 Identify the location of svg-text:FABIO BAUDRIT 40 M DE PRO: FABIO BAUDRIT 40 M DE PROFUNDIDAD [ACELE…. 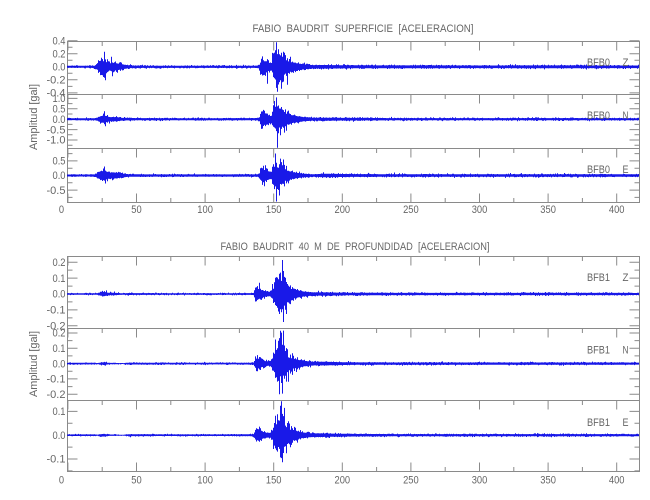
(355, 247).